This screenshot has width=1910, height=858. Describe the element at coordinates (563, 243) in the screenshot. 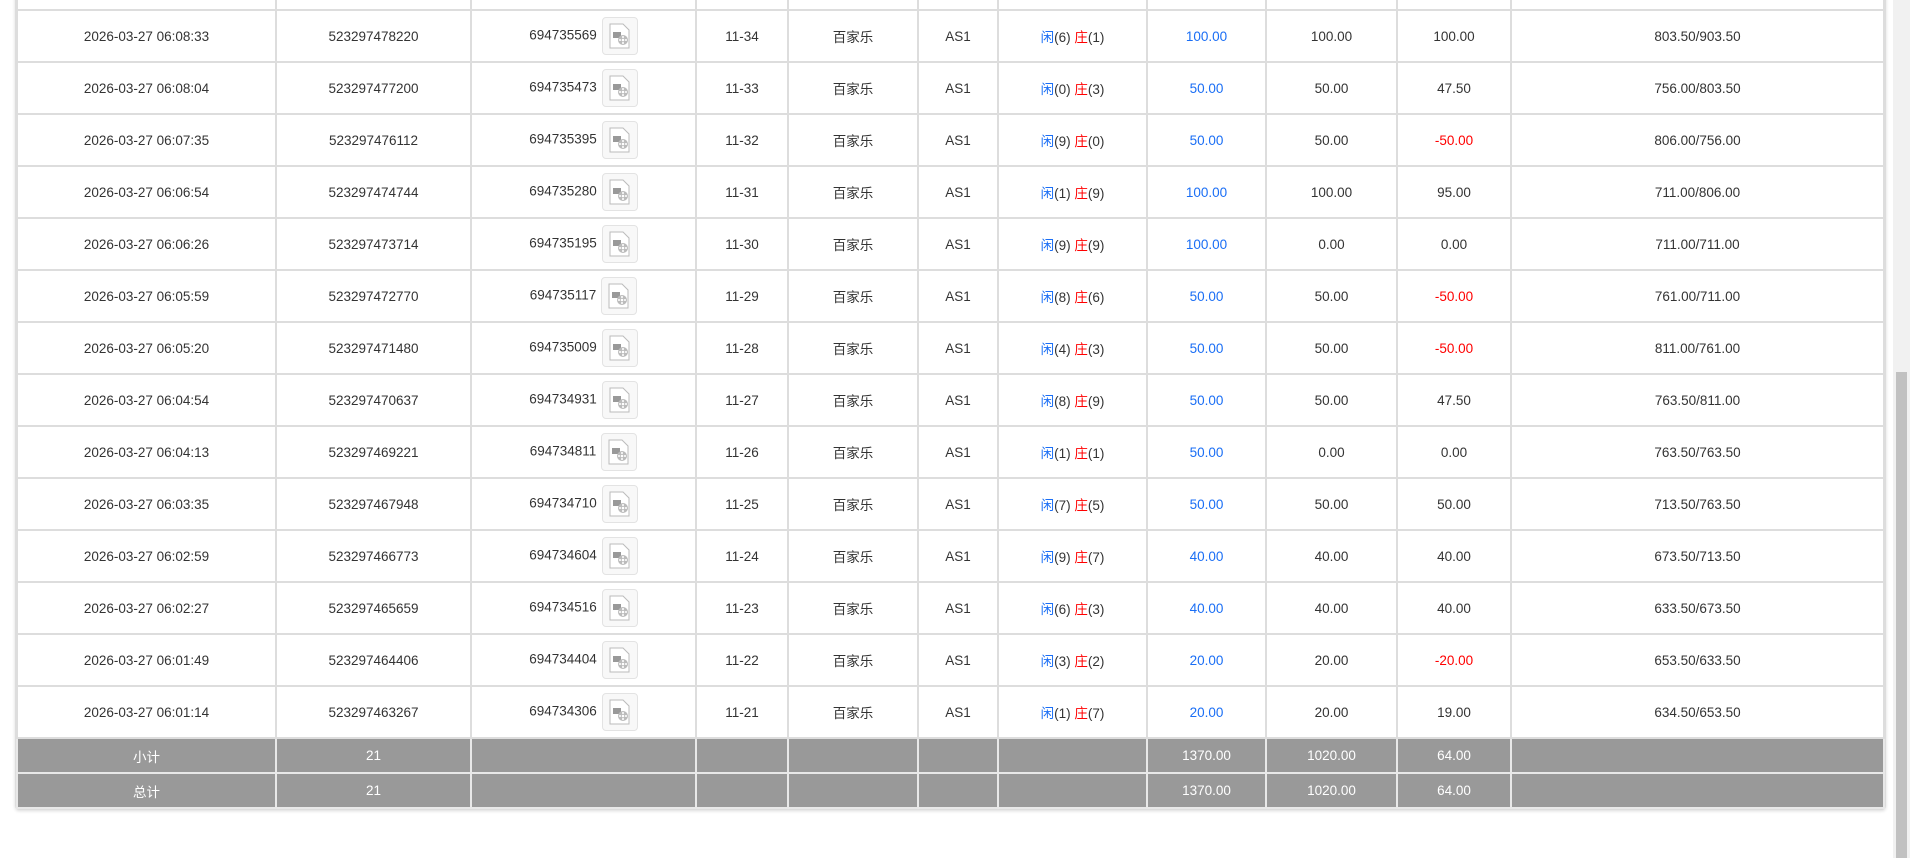

I see `game-id: 694735195` at that location.